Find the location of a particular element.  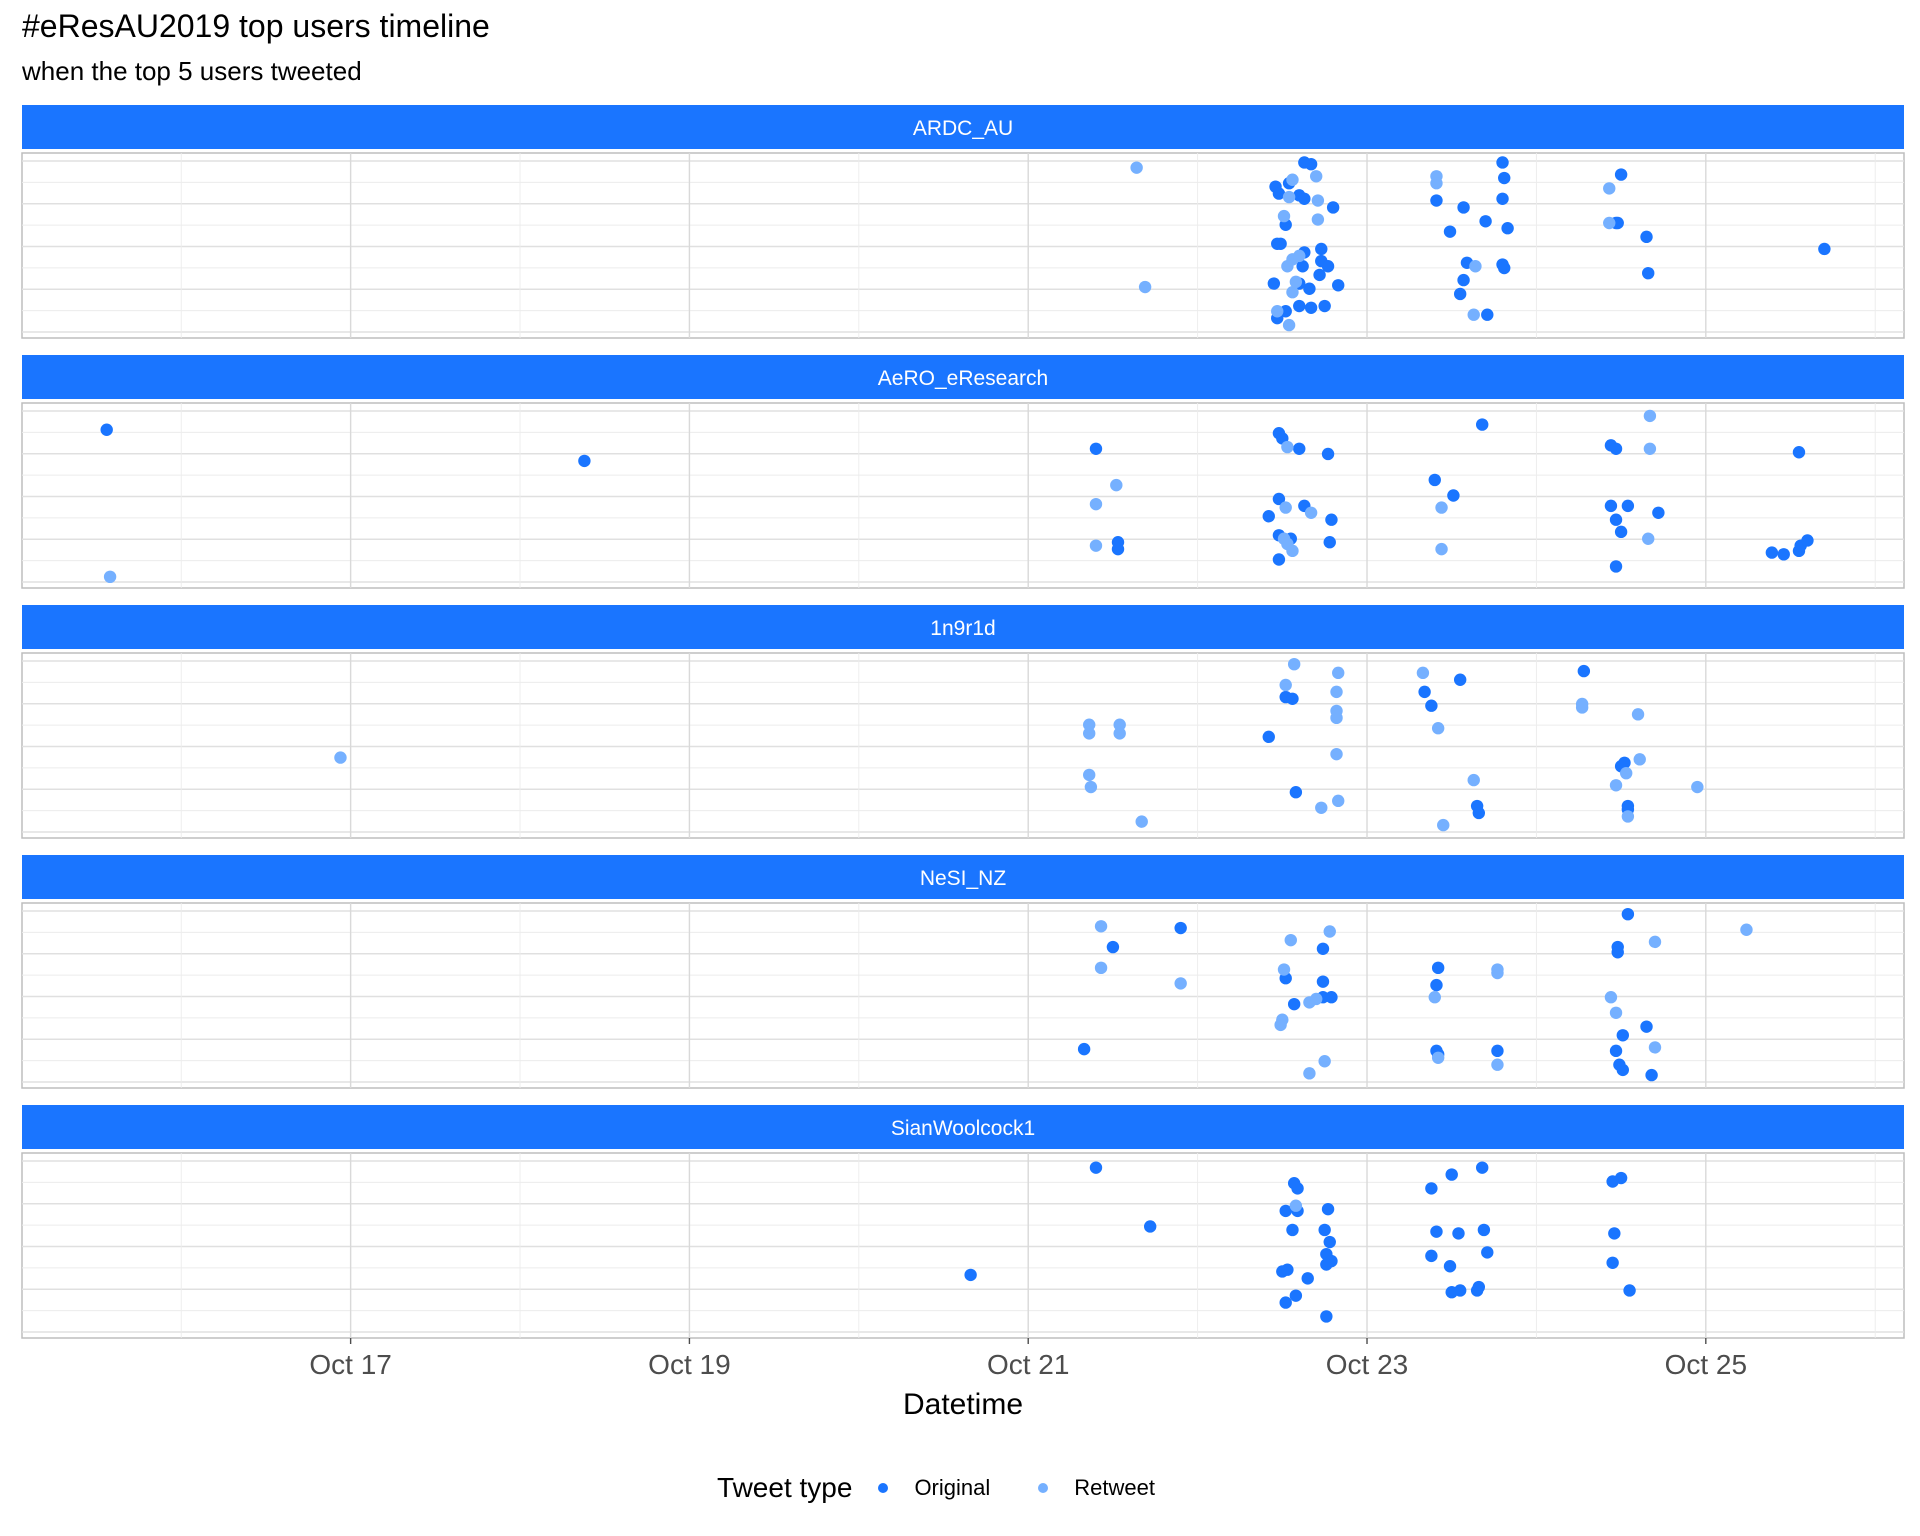

facet-panel-ardc-au is located at coordinates (963, 245).